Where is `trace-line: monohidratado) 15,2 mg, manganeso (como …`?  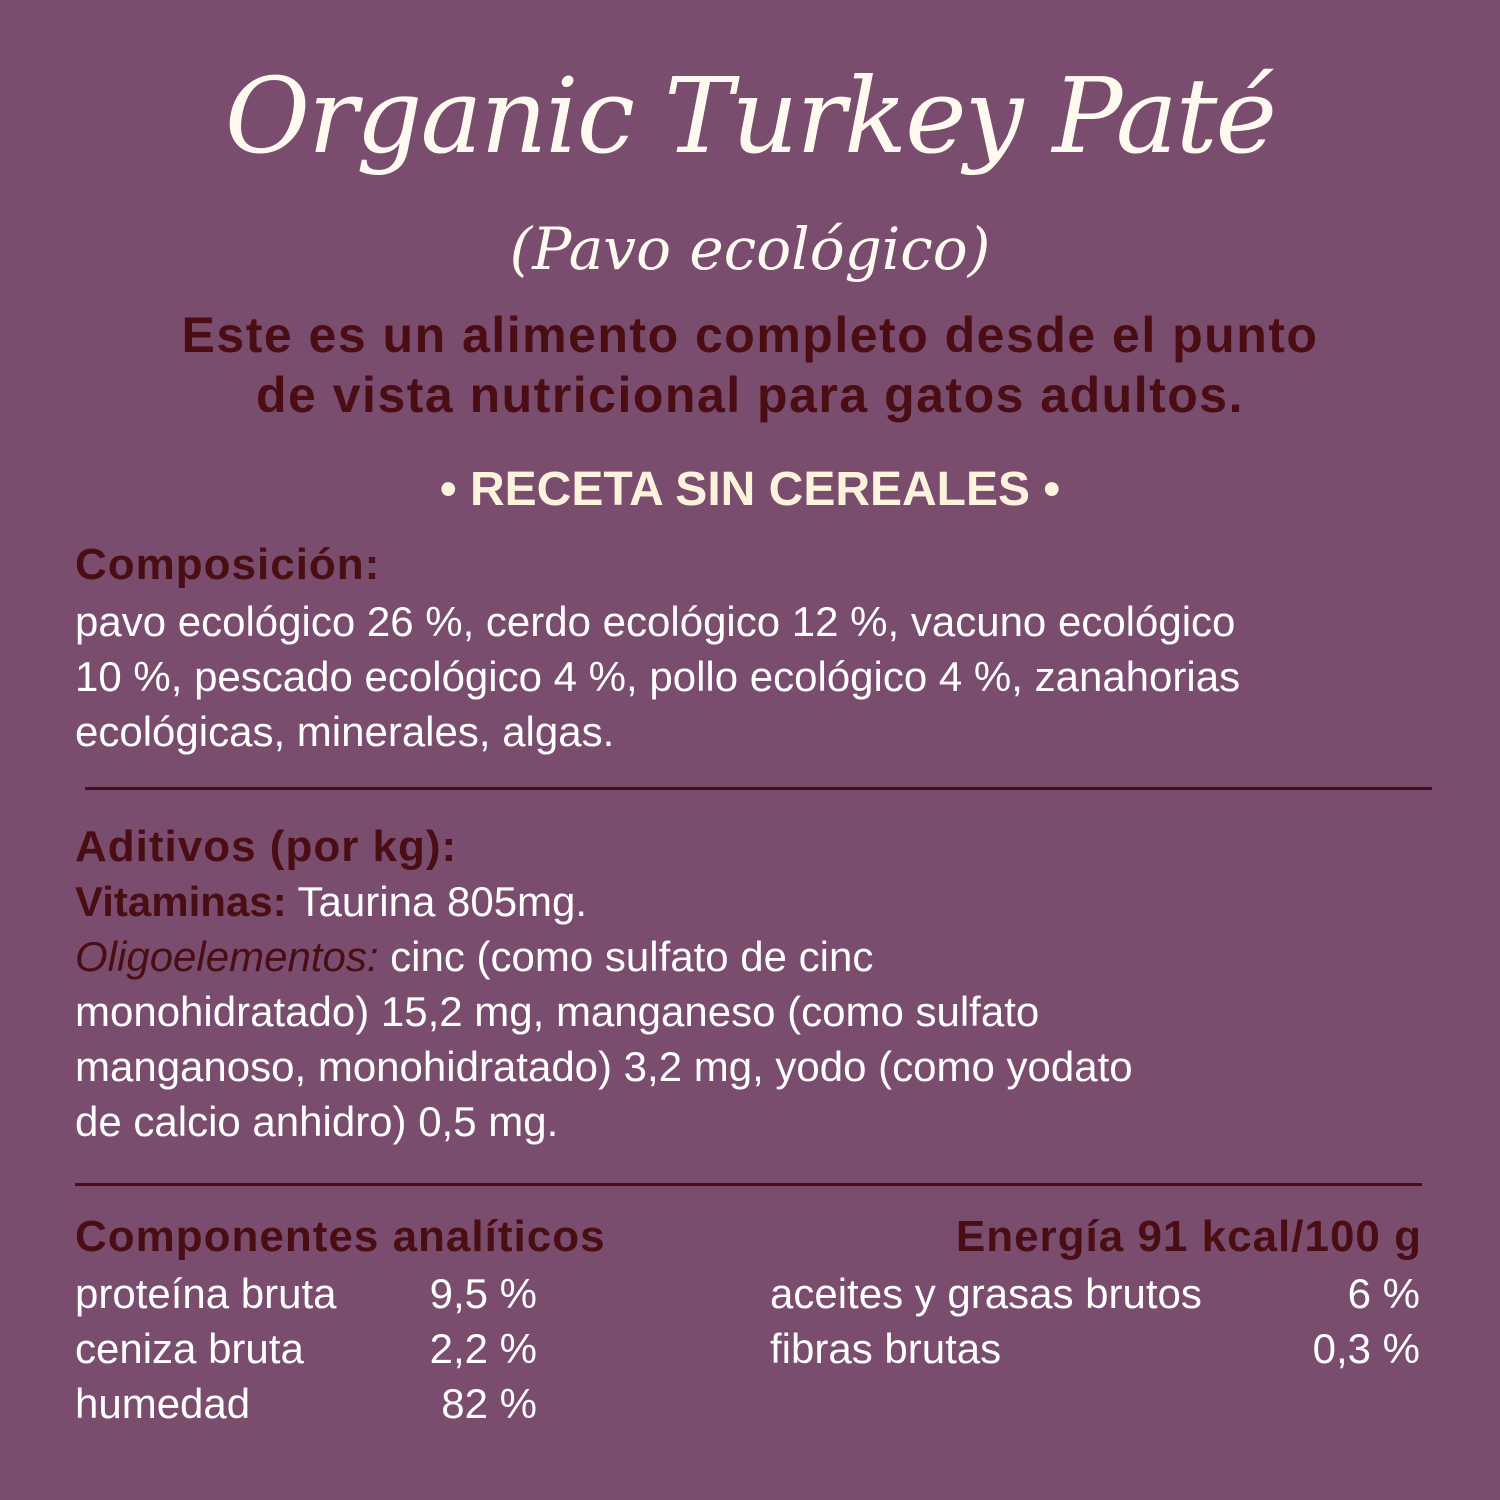 trace-line: monohidratado) 15,2 mg, manganeso (como … is located at coordinates (557, 1011).